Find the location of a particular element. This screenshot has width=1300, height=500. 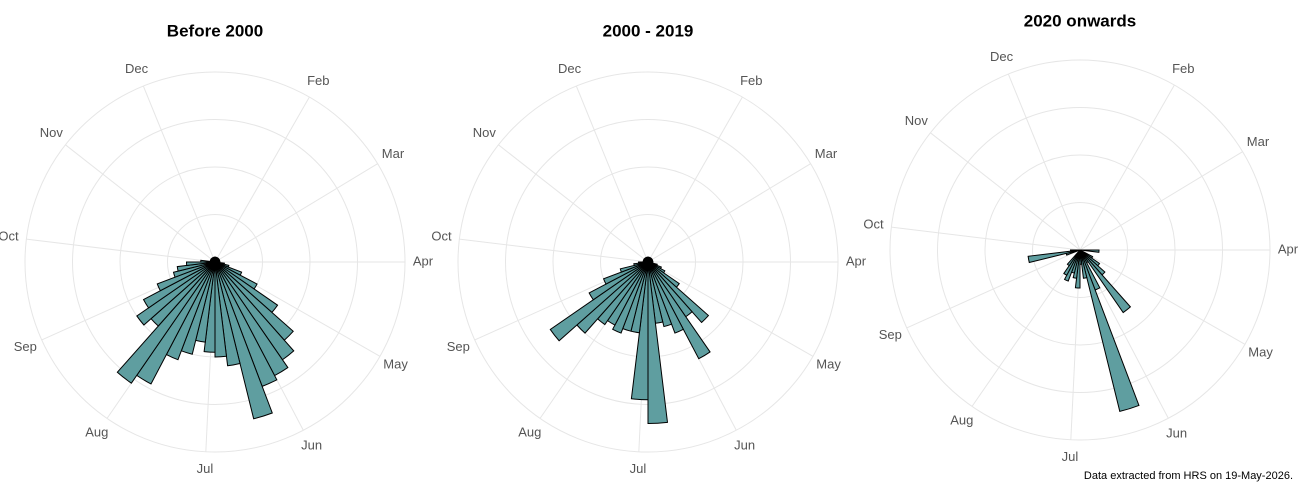

chart-title: 2020 onwards is located at coordinates (1080, 20).